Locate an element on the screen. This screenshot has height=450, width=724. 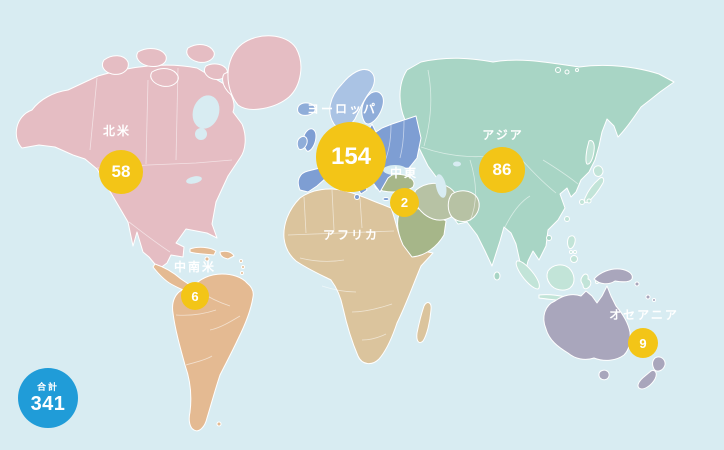
great-lakes is located at coordinates (194, 180).